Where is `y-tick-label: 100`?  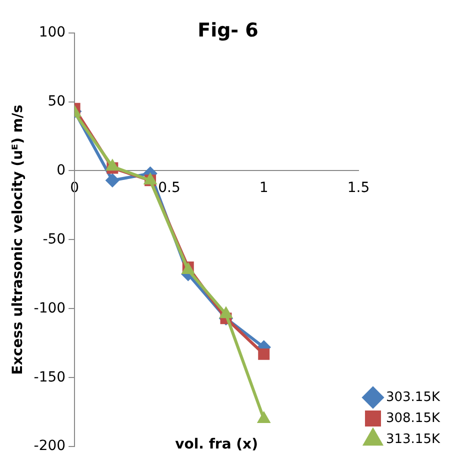 y-tick-label: 100 is located at coordinates (52, 32).